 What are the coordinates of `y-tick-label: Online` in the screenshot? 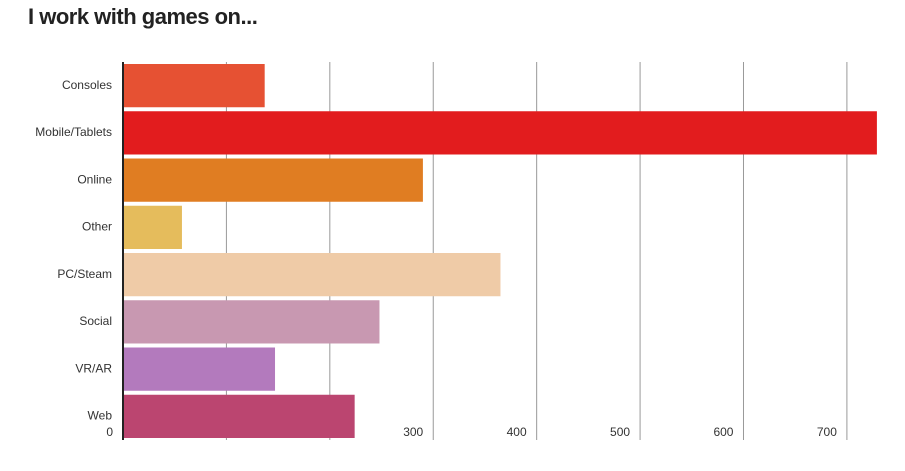 It's located at (94, 179).